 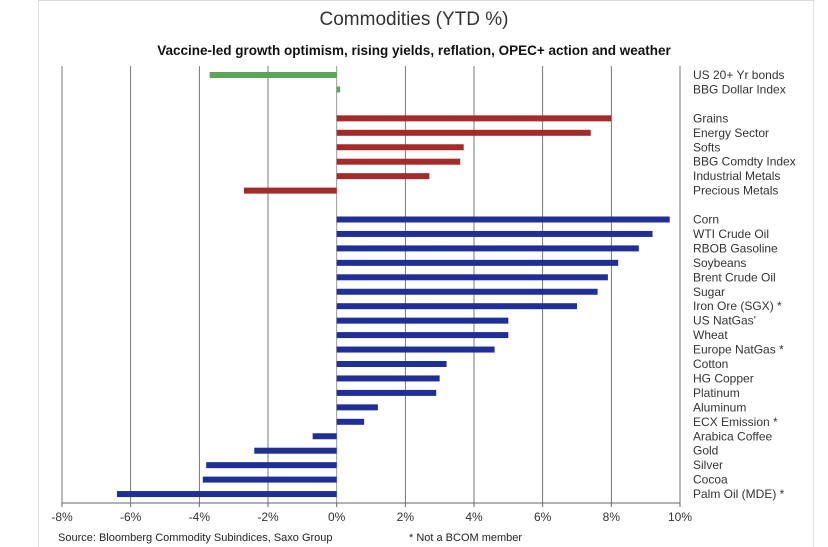 What do you see at coordinates (719, 407) in the screenshot?
I see `category-label: Aluminum` at bounding box center [719, 407].